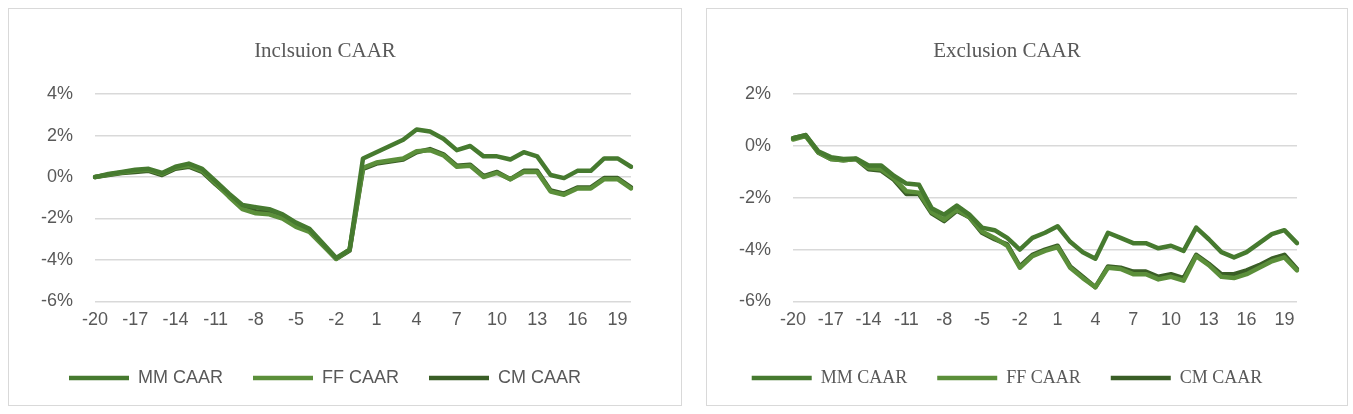  What do you see at coordinates (60, 93) in the screenshot?
I see `y-tick-label: 4%` at bounding box center [60, 93].